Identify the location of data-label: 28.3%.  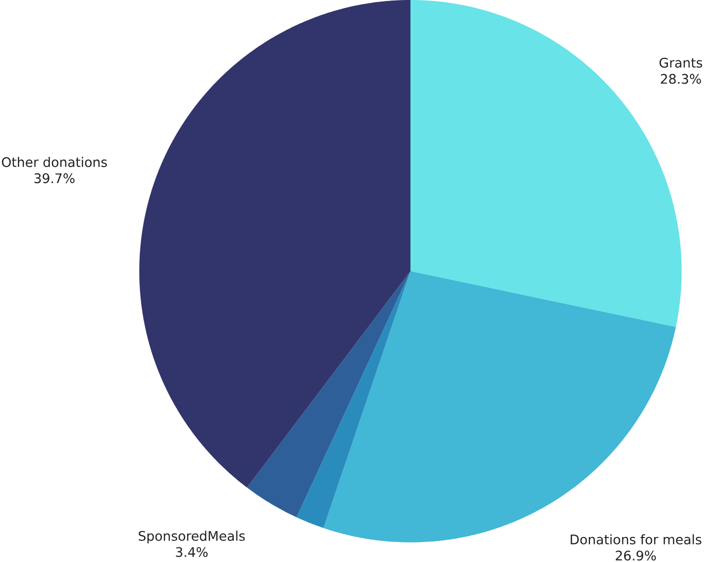
(680, 79).